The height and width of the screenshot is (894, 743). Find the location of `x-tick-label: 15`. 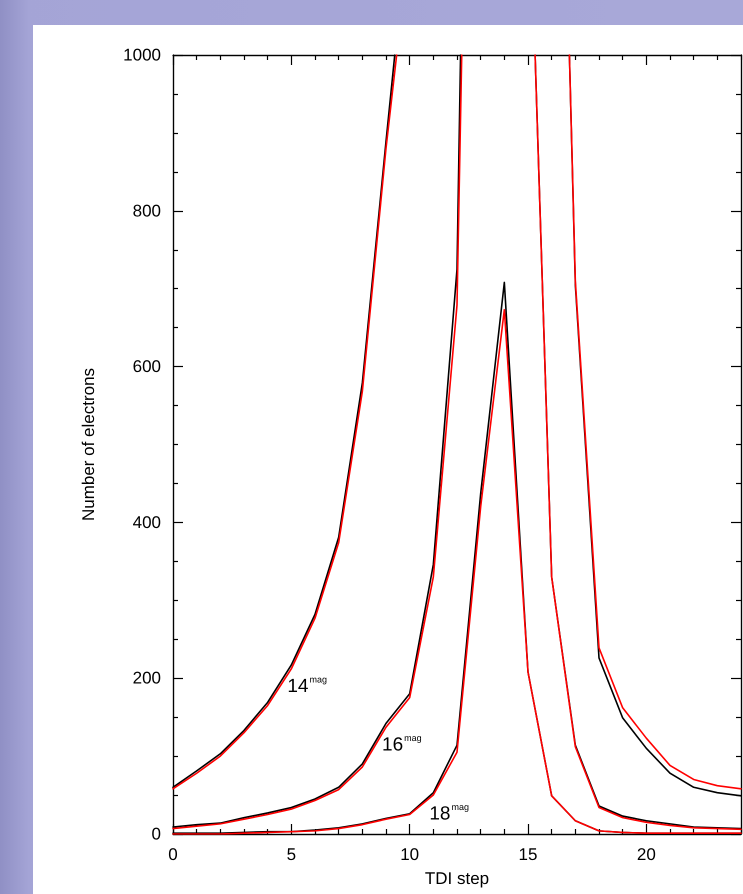

x-tick-label: 15 is located at coordinates (528, 854).